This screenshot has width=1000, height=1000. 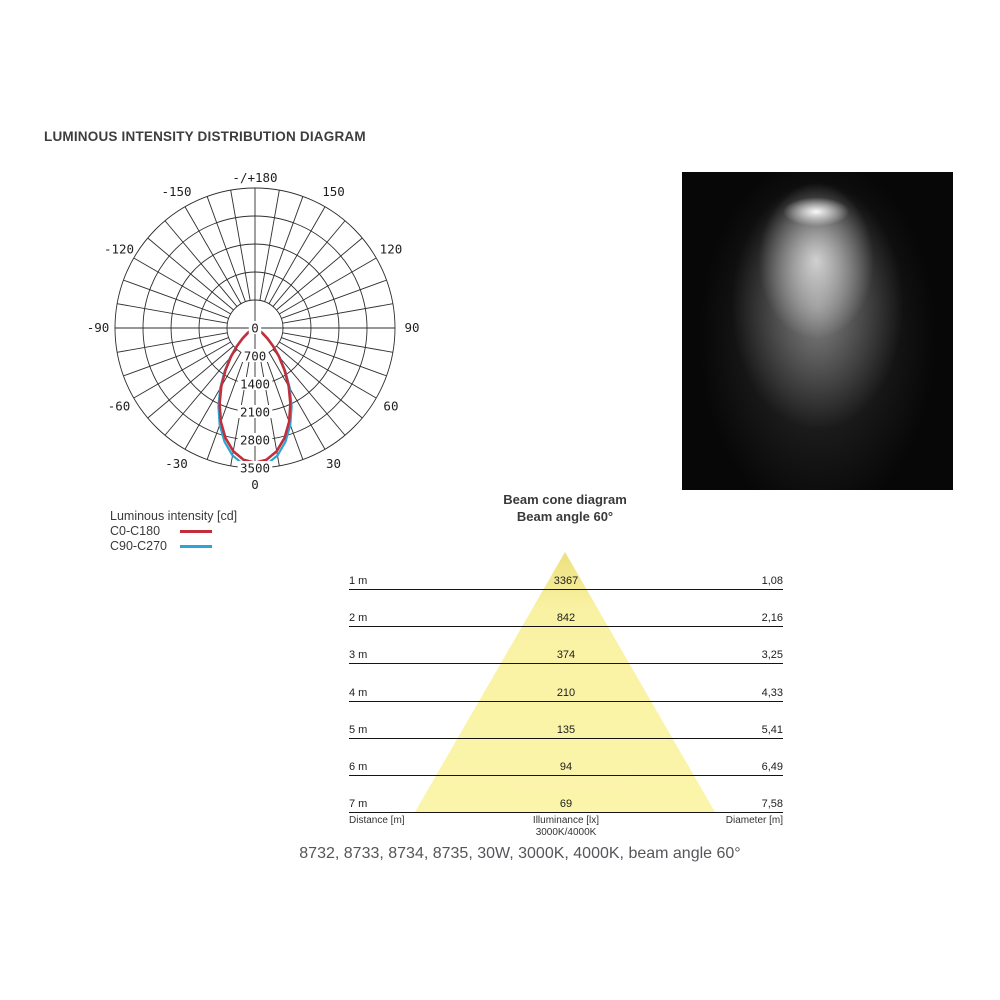 I want to click on angle-label-150: 150, so click(x=333, y=191).